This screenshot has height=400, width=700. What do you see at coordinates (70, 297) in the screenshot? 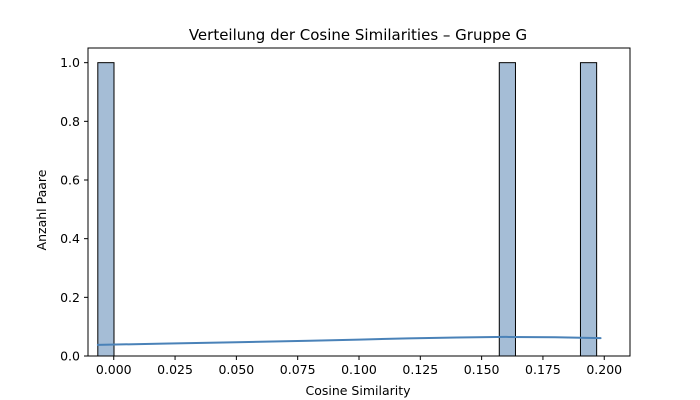
I see `y-tick-label: 0.2` at bounding box center [70, 297].